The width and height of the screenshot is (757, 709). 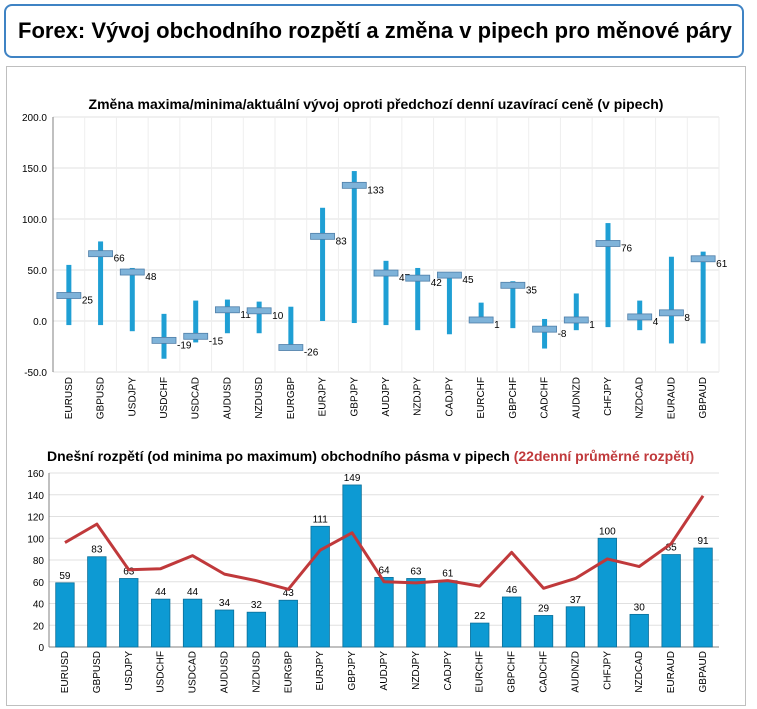 I want to click on bar-value-label: 44, so click(x=193, y=592).